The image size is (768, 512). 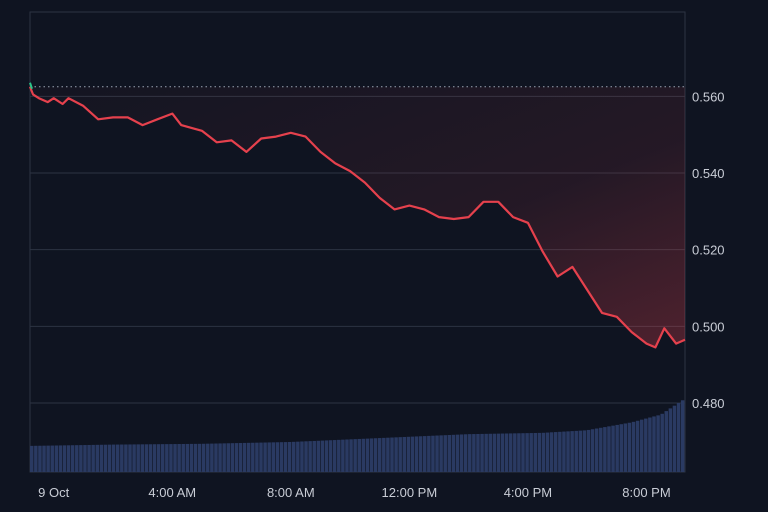 I want to click on x-tick-label: 4:00 AM, so click(x=172, y=492).